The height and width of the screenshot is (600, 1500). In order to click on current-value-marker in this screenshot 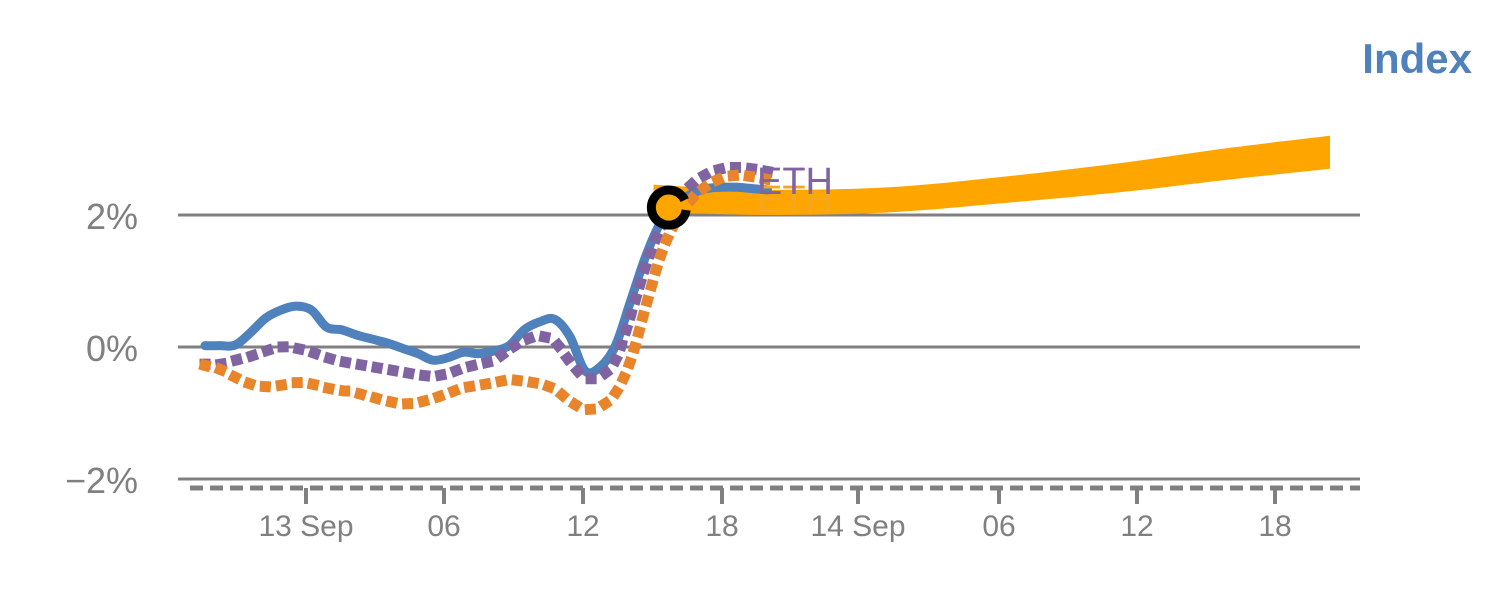, I will do `click(668, 207)`.